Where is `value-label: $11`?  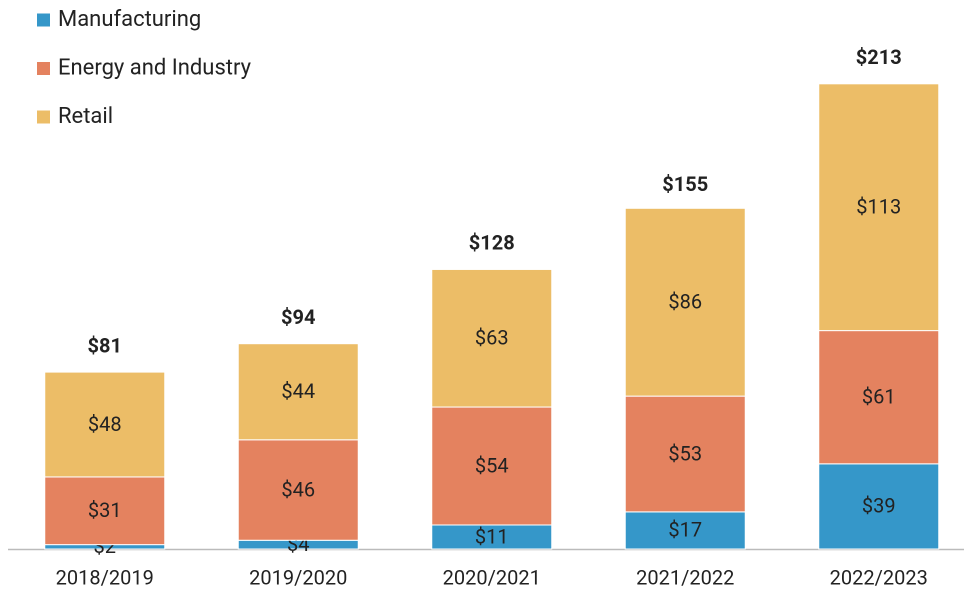 value-label: $11 is located at coordinates (492, 536).